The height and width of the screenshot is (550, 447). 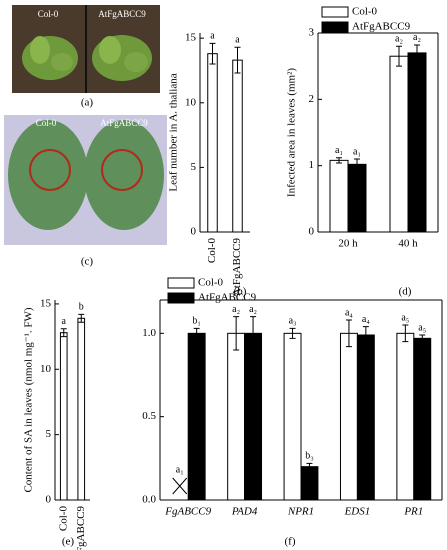 I want to click on y-axis-label: Content of SA in leaves (nmol mg⁻¹. FW), so click(x=29, y=399).